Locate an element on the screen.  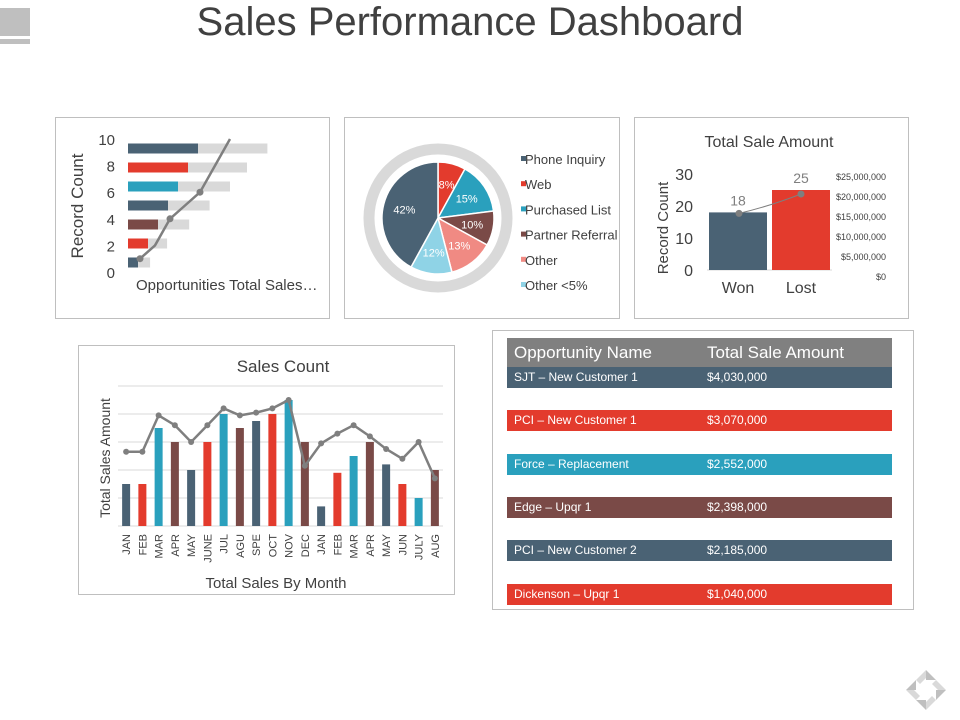
cell-opportunity-name: Edge – Upqr 1 is located at coordinates (553, 506).